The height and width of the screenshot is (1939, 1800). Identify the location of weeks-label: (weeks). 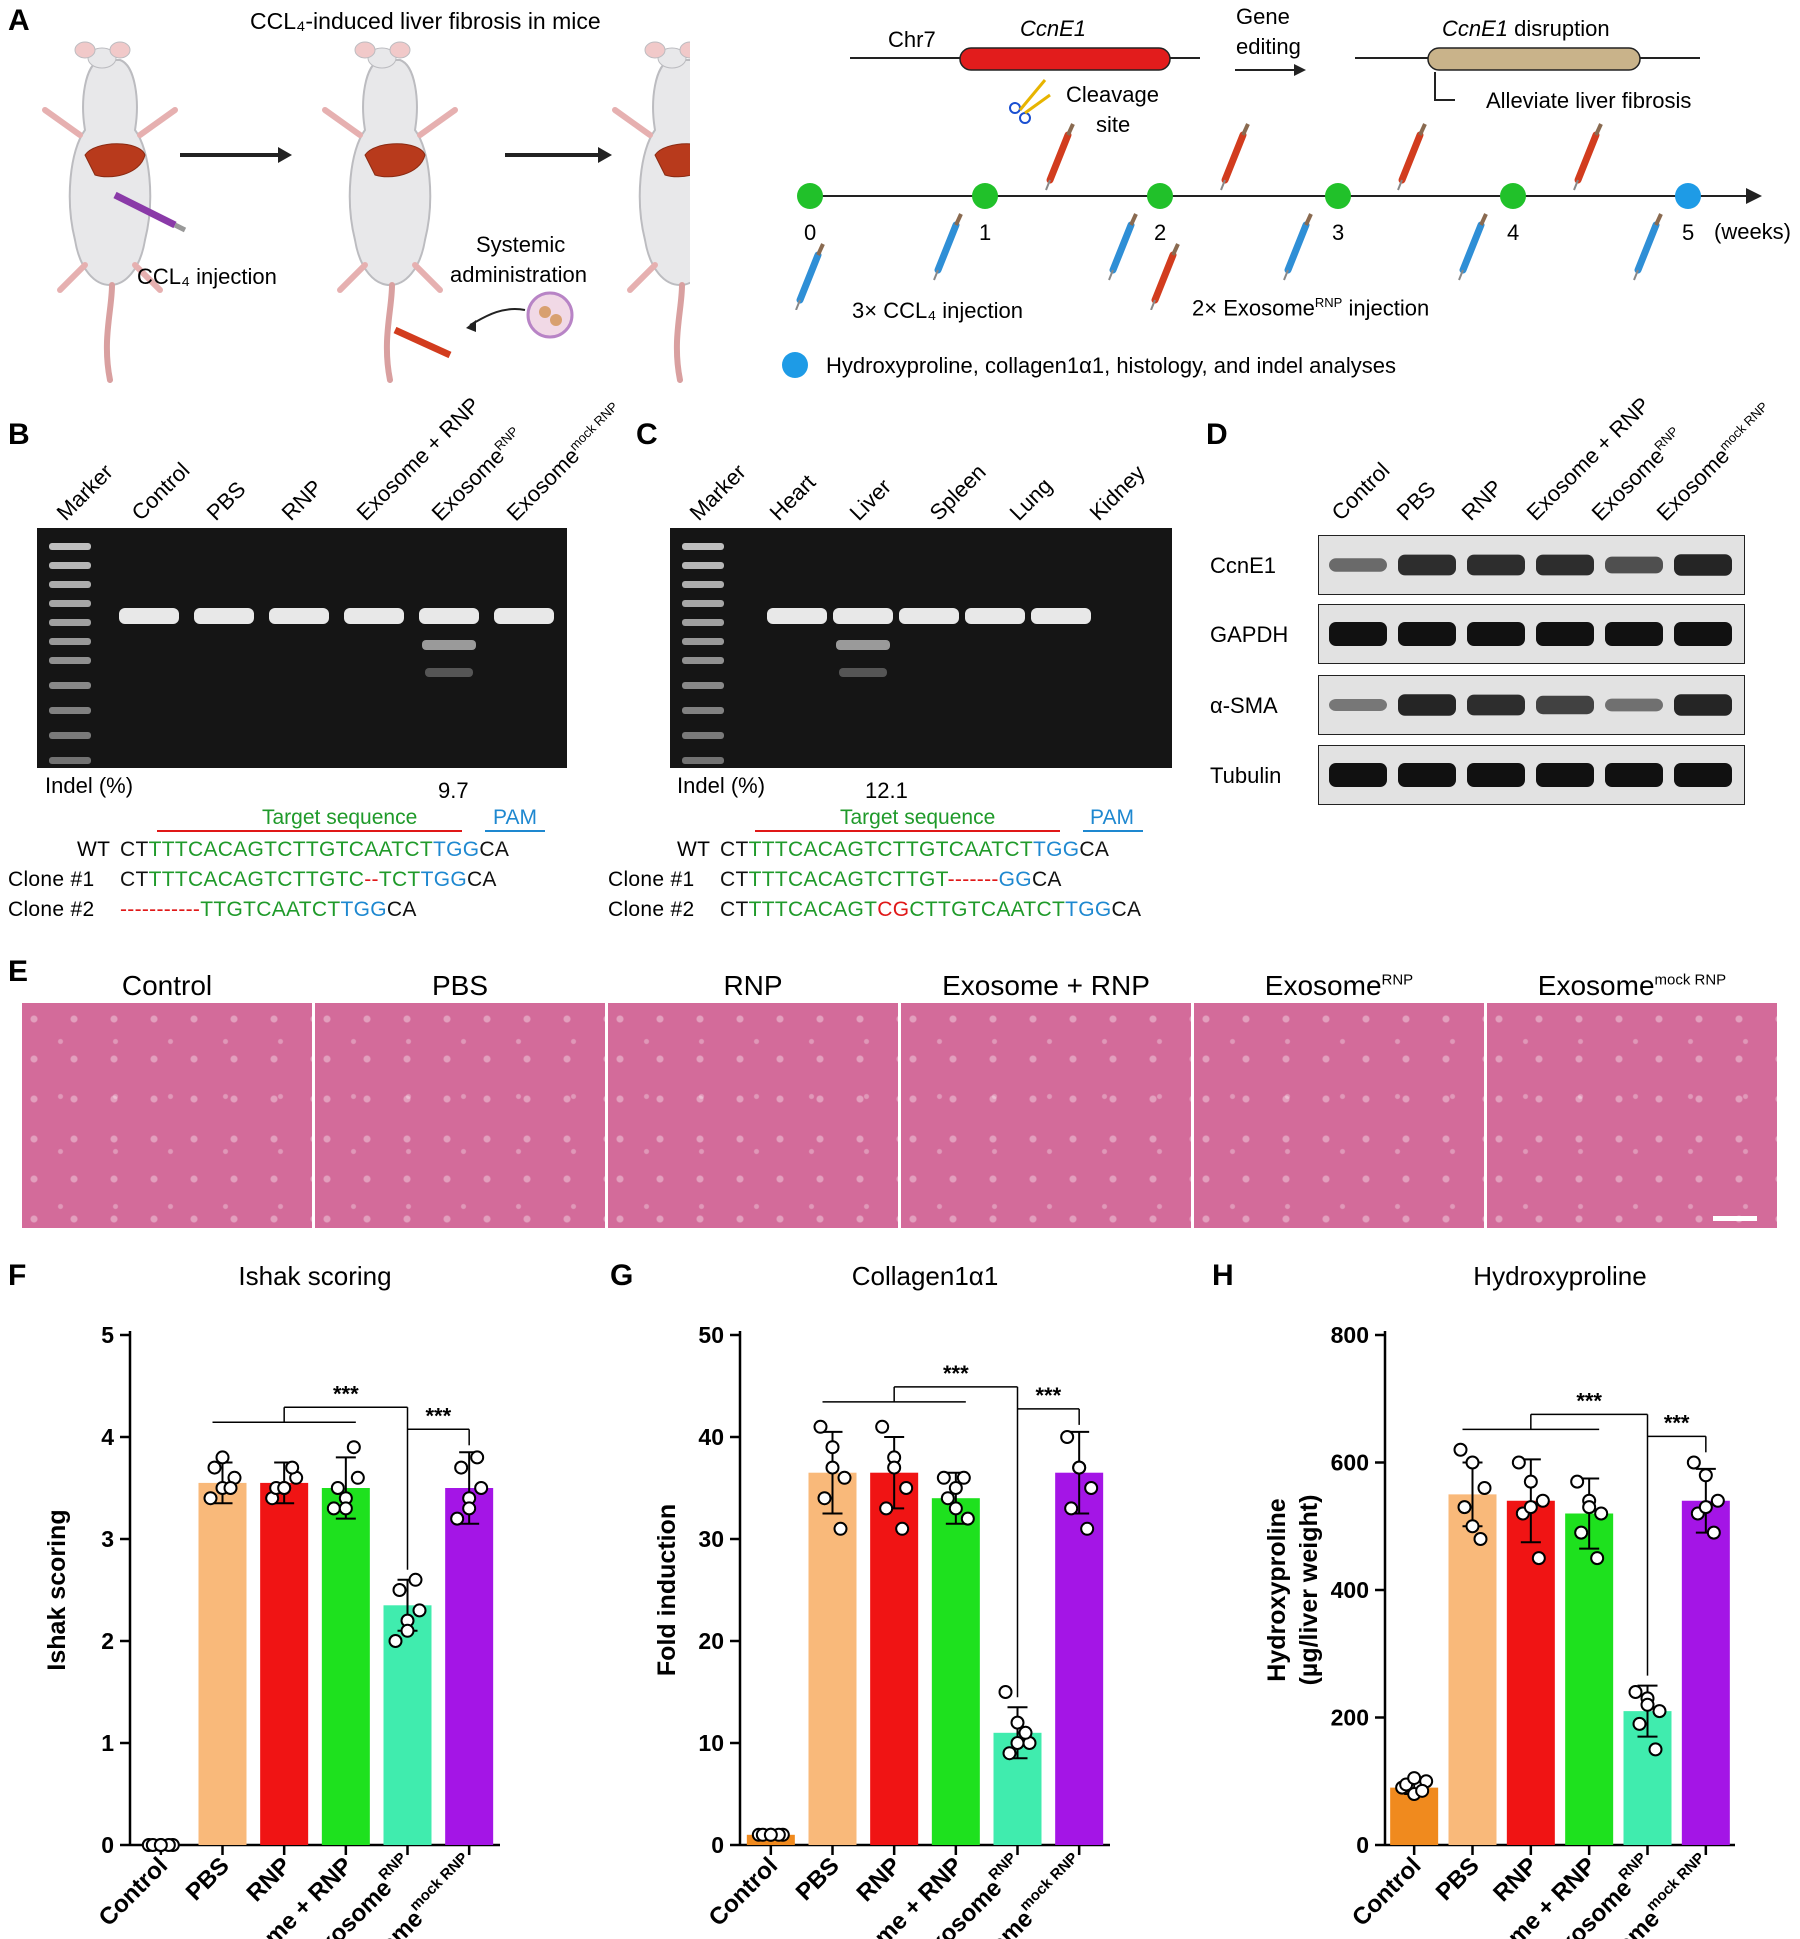
(1753, 231).